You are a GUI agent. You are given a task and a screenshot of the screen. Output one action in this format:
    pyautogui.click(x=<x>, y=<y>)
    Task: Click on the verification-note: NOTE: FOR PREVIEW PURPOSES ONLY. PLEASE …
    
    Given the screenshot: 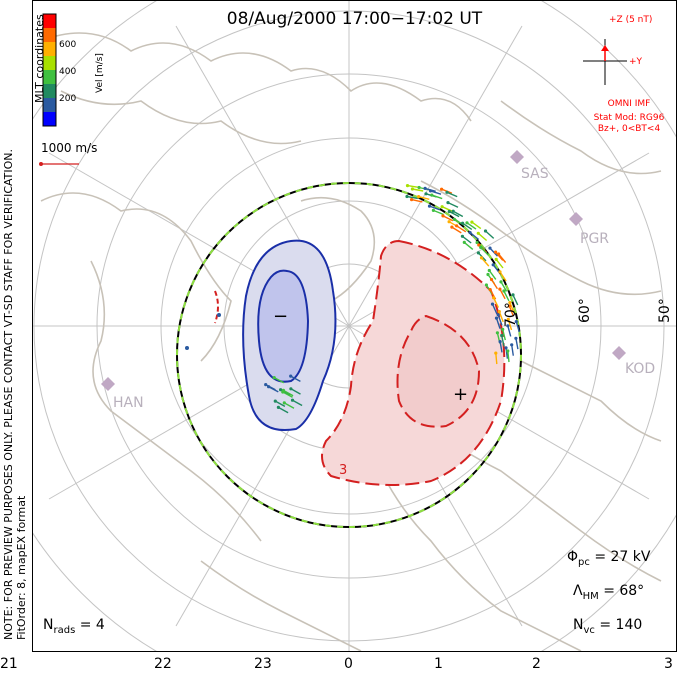 What is the action you would take?
    pyautogui.click(x=15, y=394)
    